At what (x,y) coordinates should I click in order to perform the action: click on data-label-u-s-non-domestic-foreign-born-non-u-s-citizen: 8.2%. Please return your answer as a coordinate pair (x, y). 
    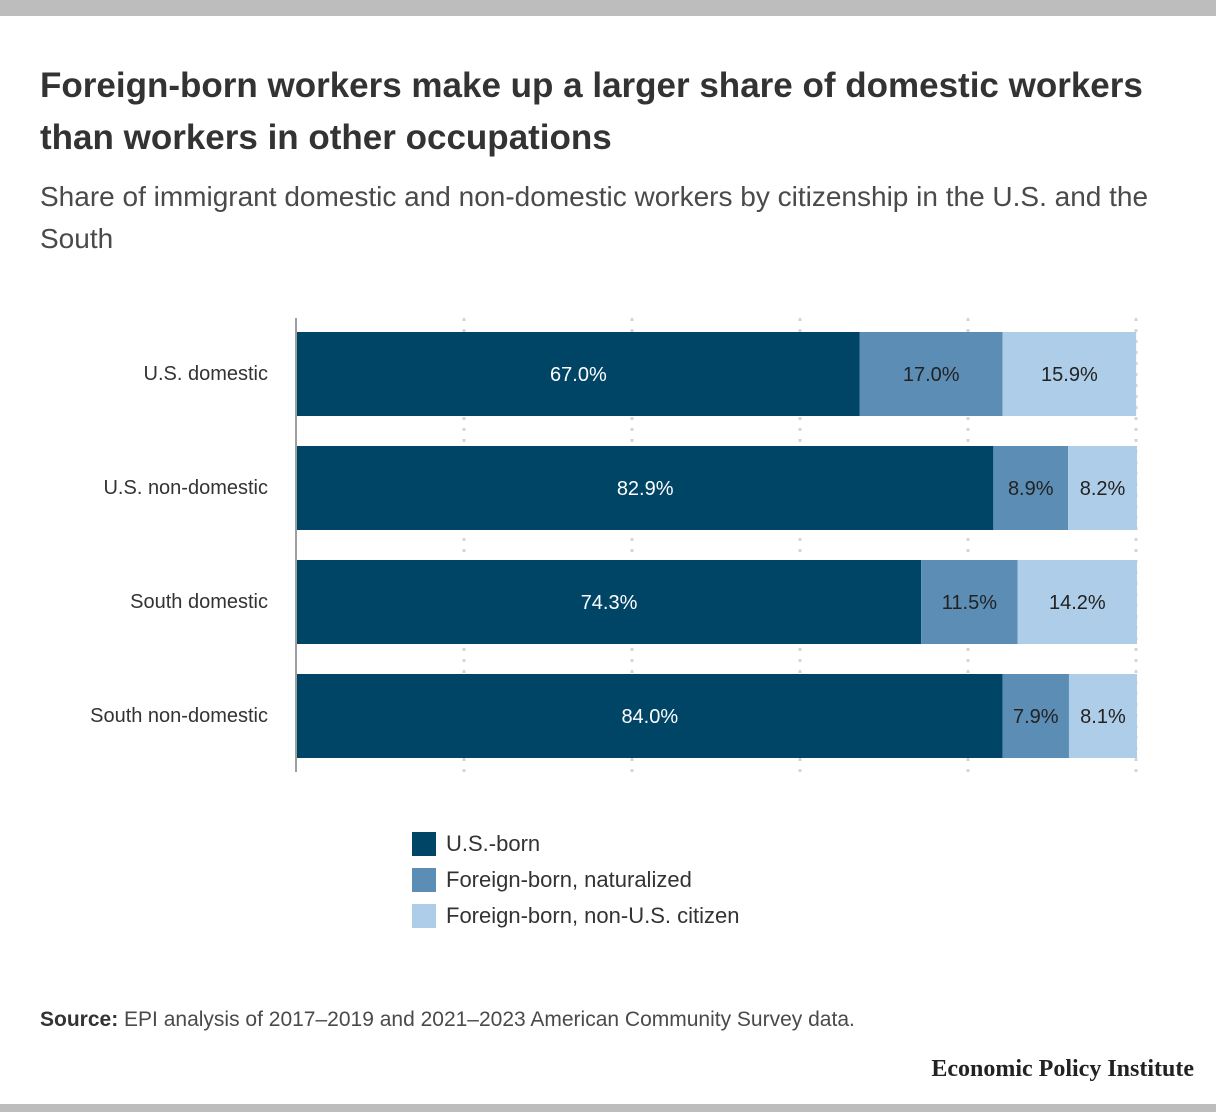
    Looking at the image, I should click on (1103, 489).